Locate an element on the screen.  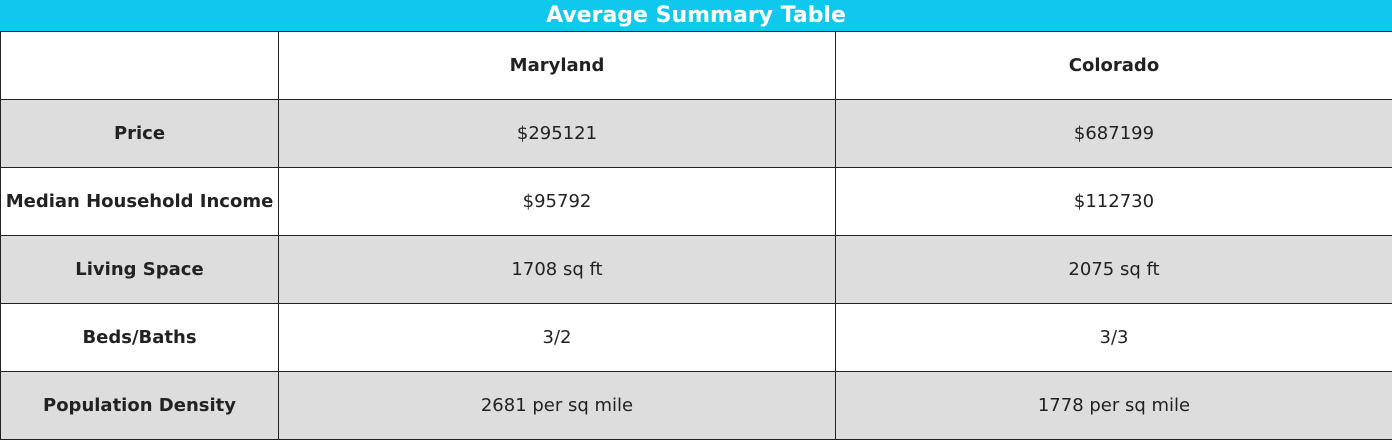
cell-beds-baths-maryland: 3/2 is located at coordinates (557, 337).